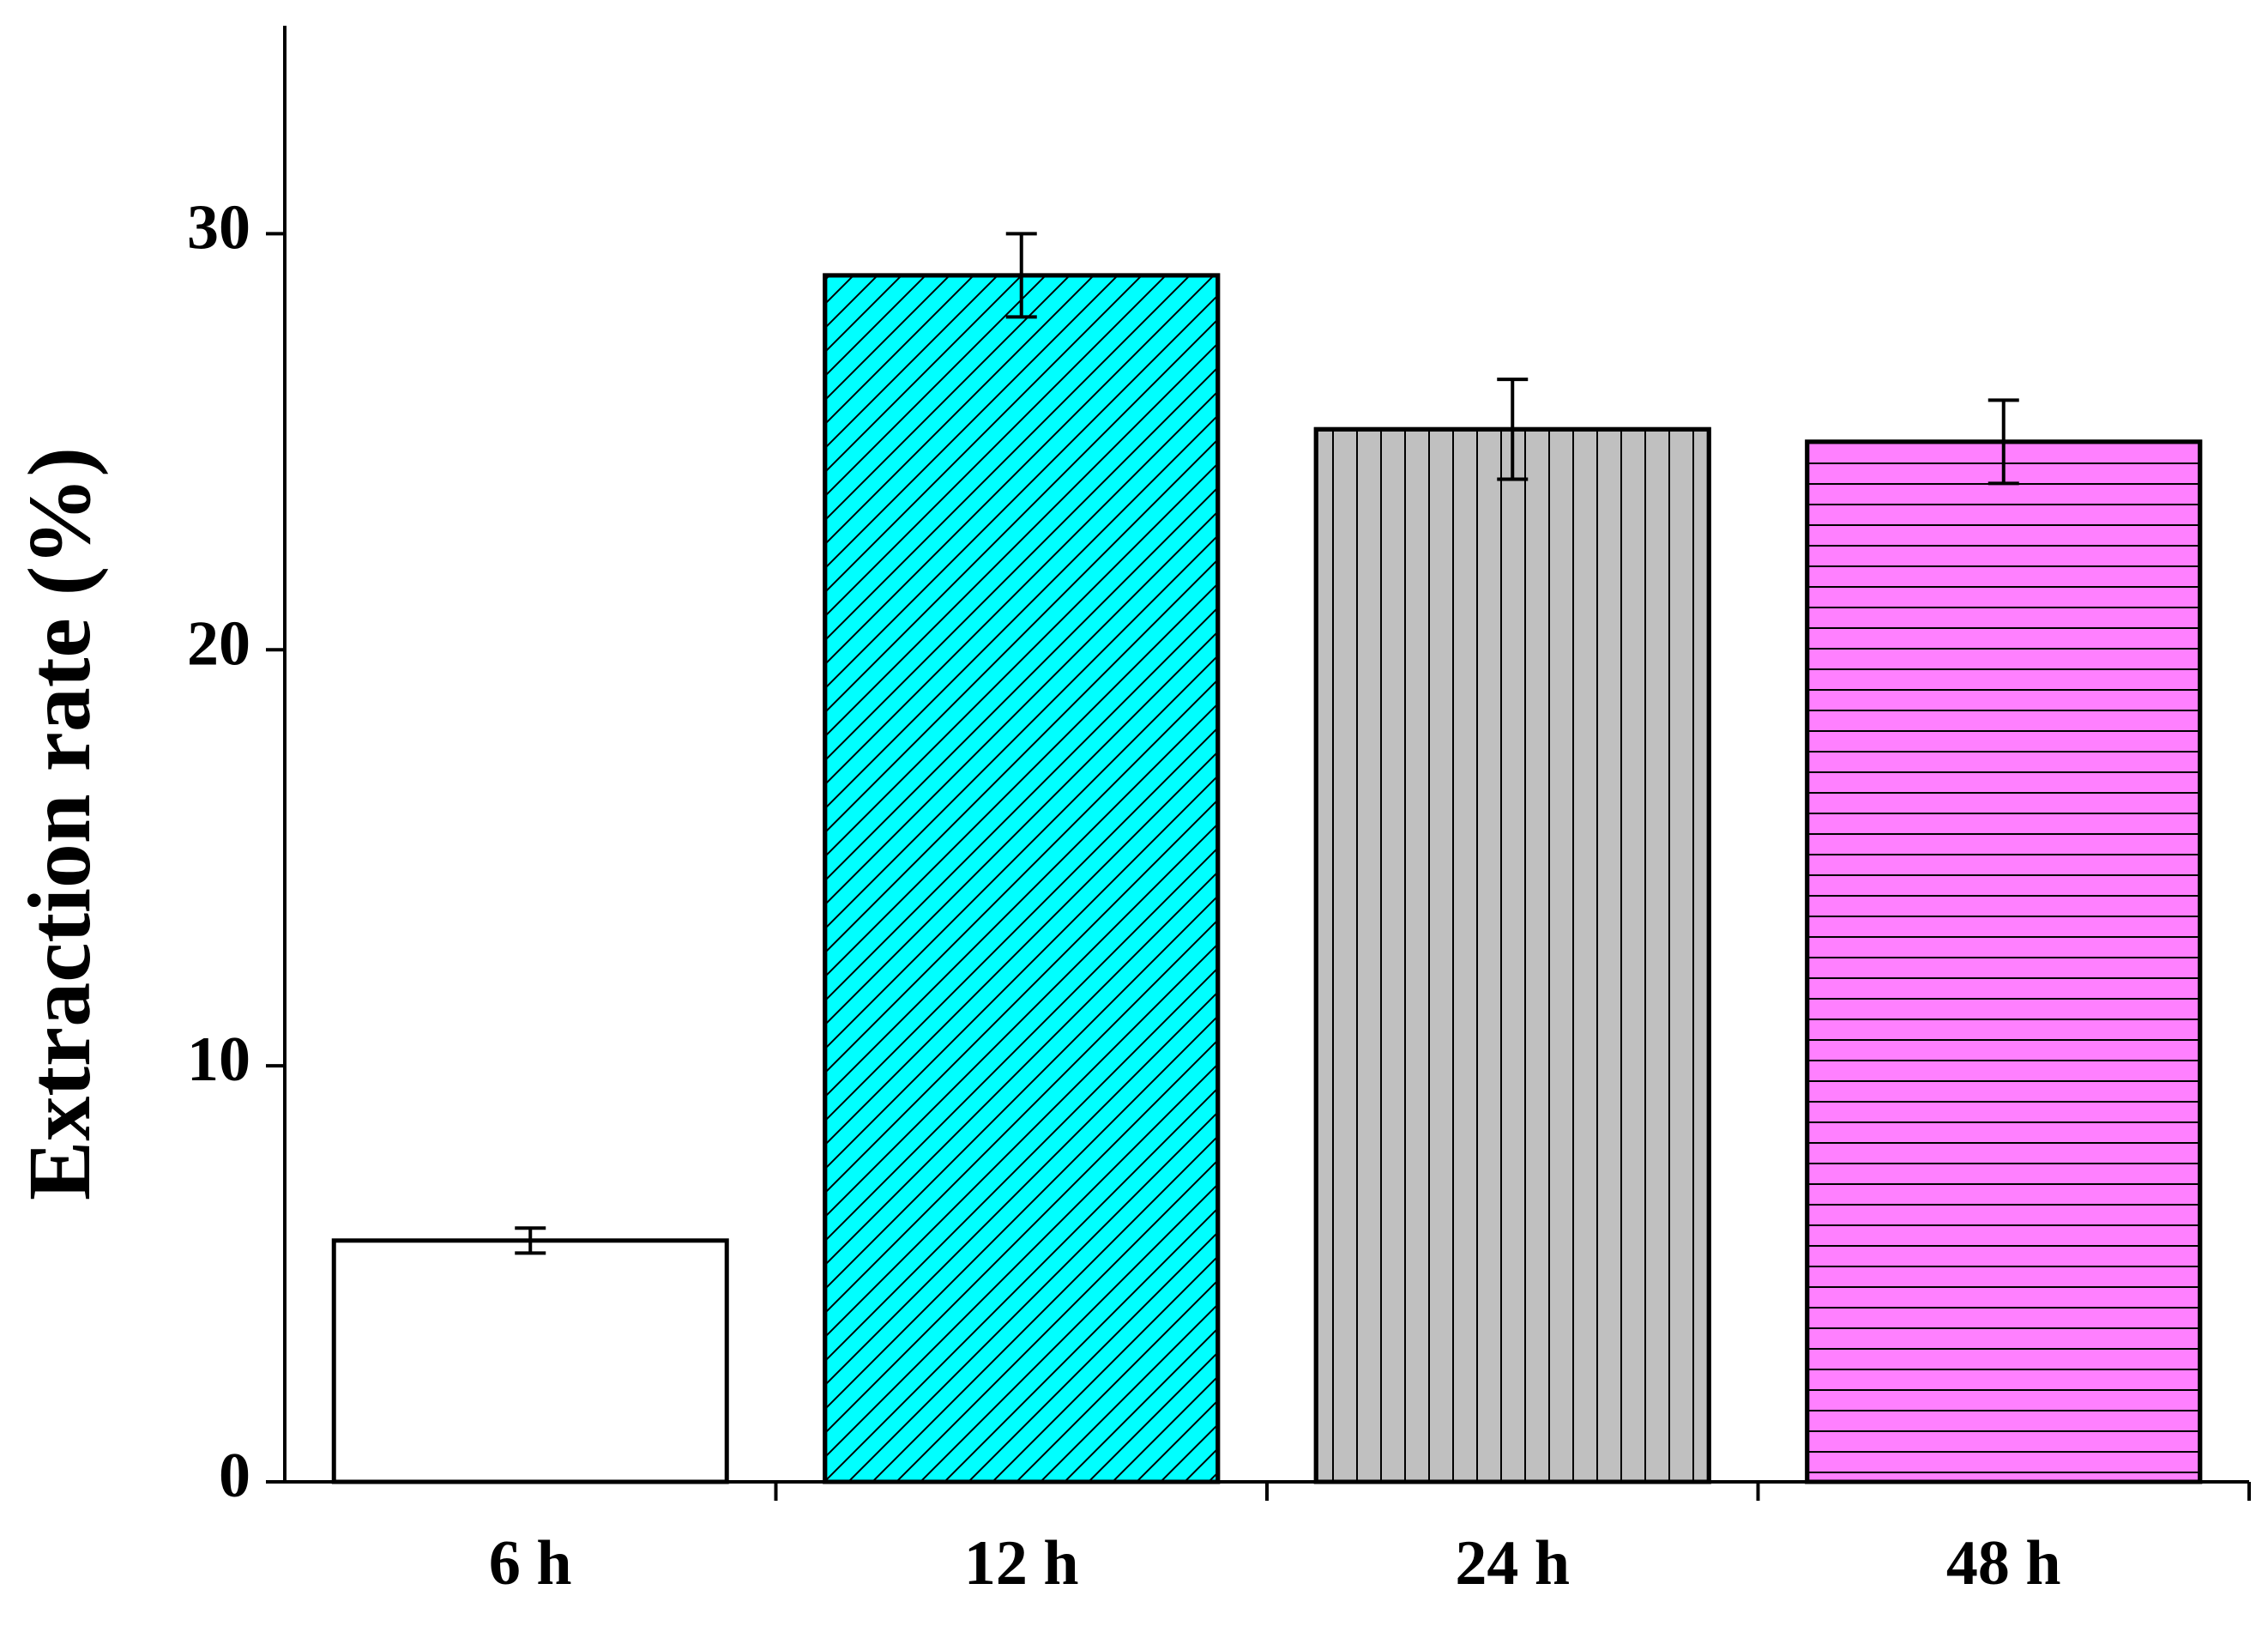  What do you see at coordinates (530, 1563) in the screenshot?
I see `x-tick-label: 6 h` at bounding box center [530, 1563].